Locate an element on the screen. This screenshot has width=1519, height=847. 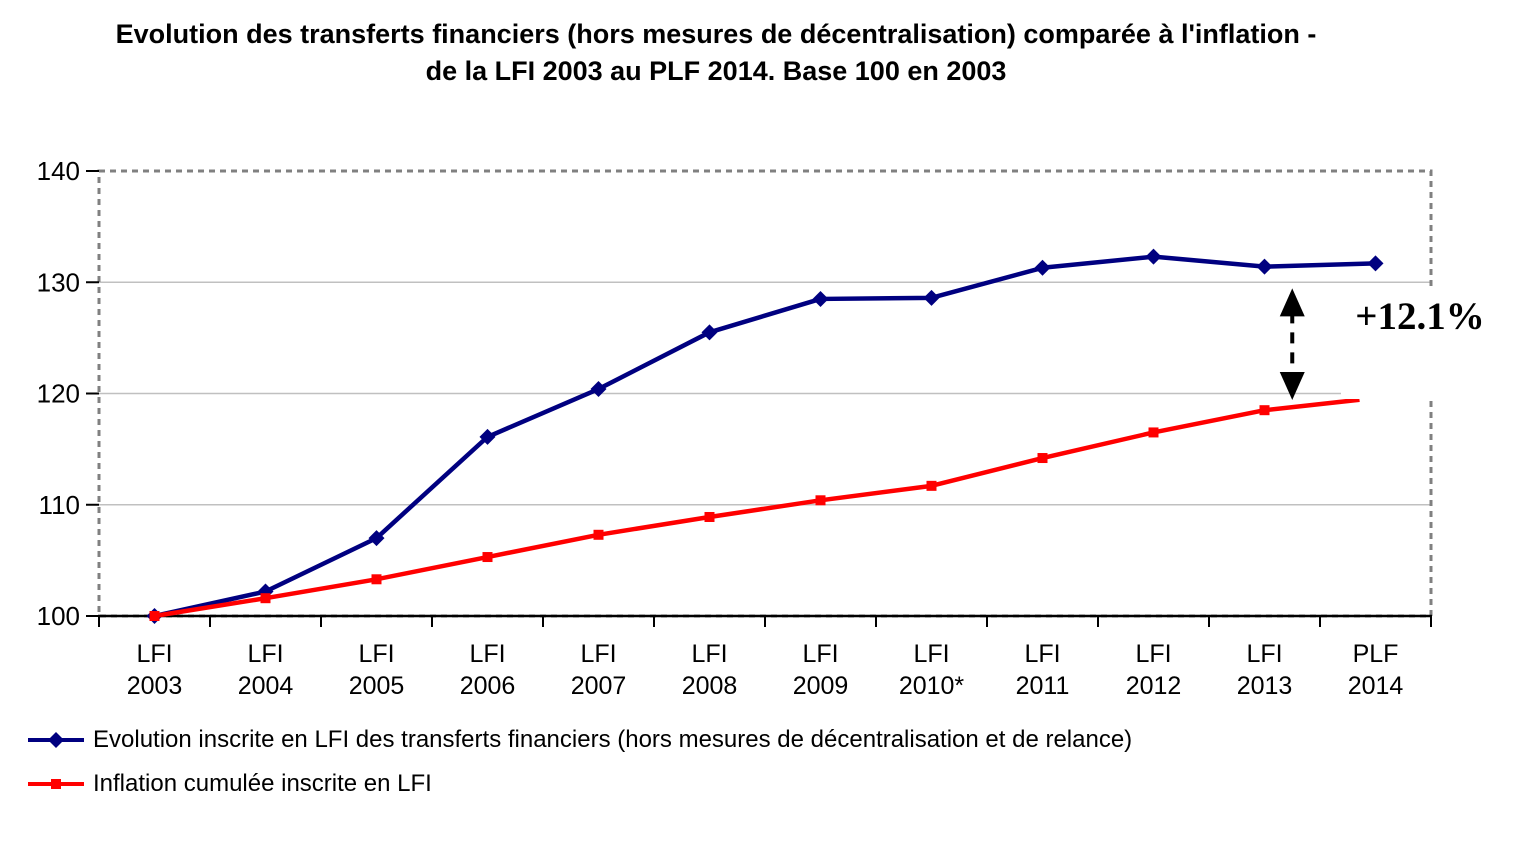
x-tick-label: LFI 2004 is located at coordinates (266, 670).